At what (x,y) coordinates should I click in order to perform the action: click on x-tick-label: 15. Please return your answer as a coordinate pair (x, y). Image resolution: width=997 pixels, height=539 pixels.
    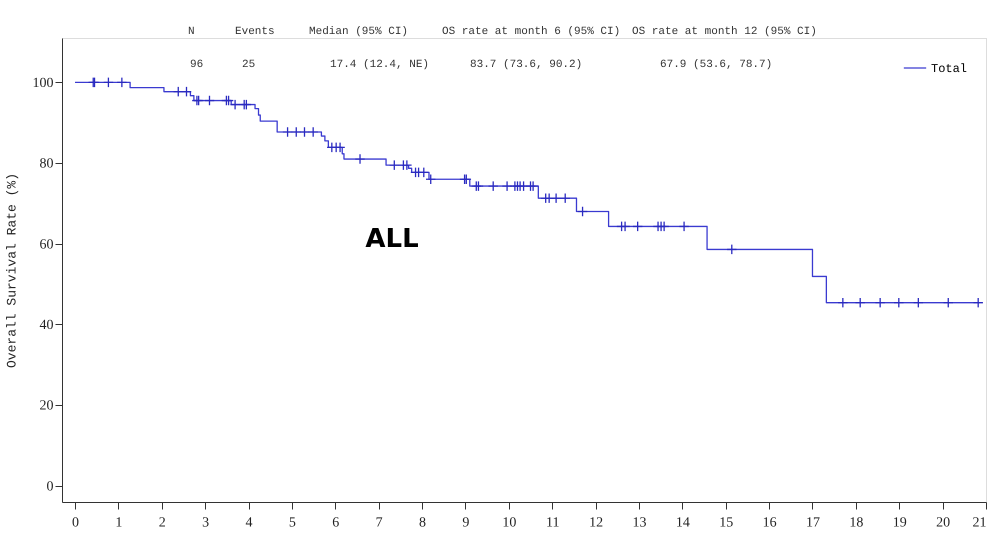
    Looking at the image, I should click on (726, 523).